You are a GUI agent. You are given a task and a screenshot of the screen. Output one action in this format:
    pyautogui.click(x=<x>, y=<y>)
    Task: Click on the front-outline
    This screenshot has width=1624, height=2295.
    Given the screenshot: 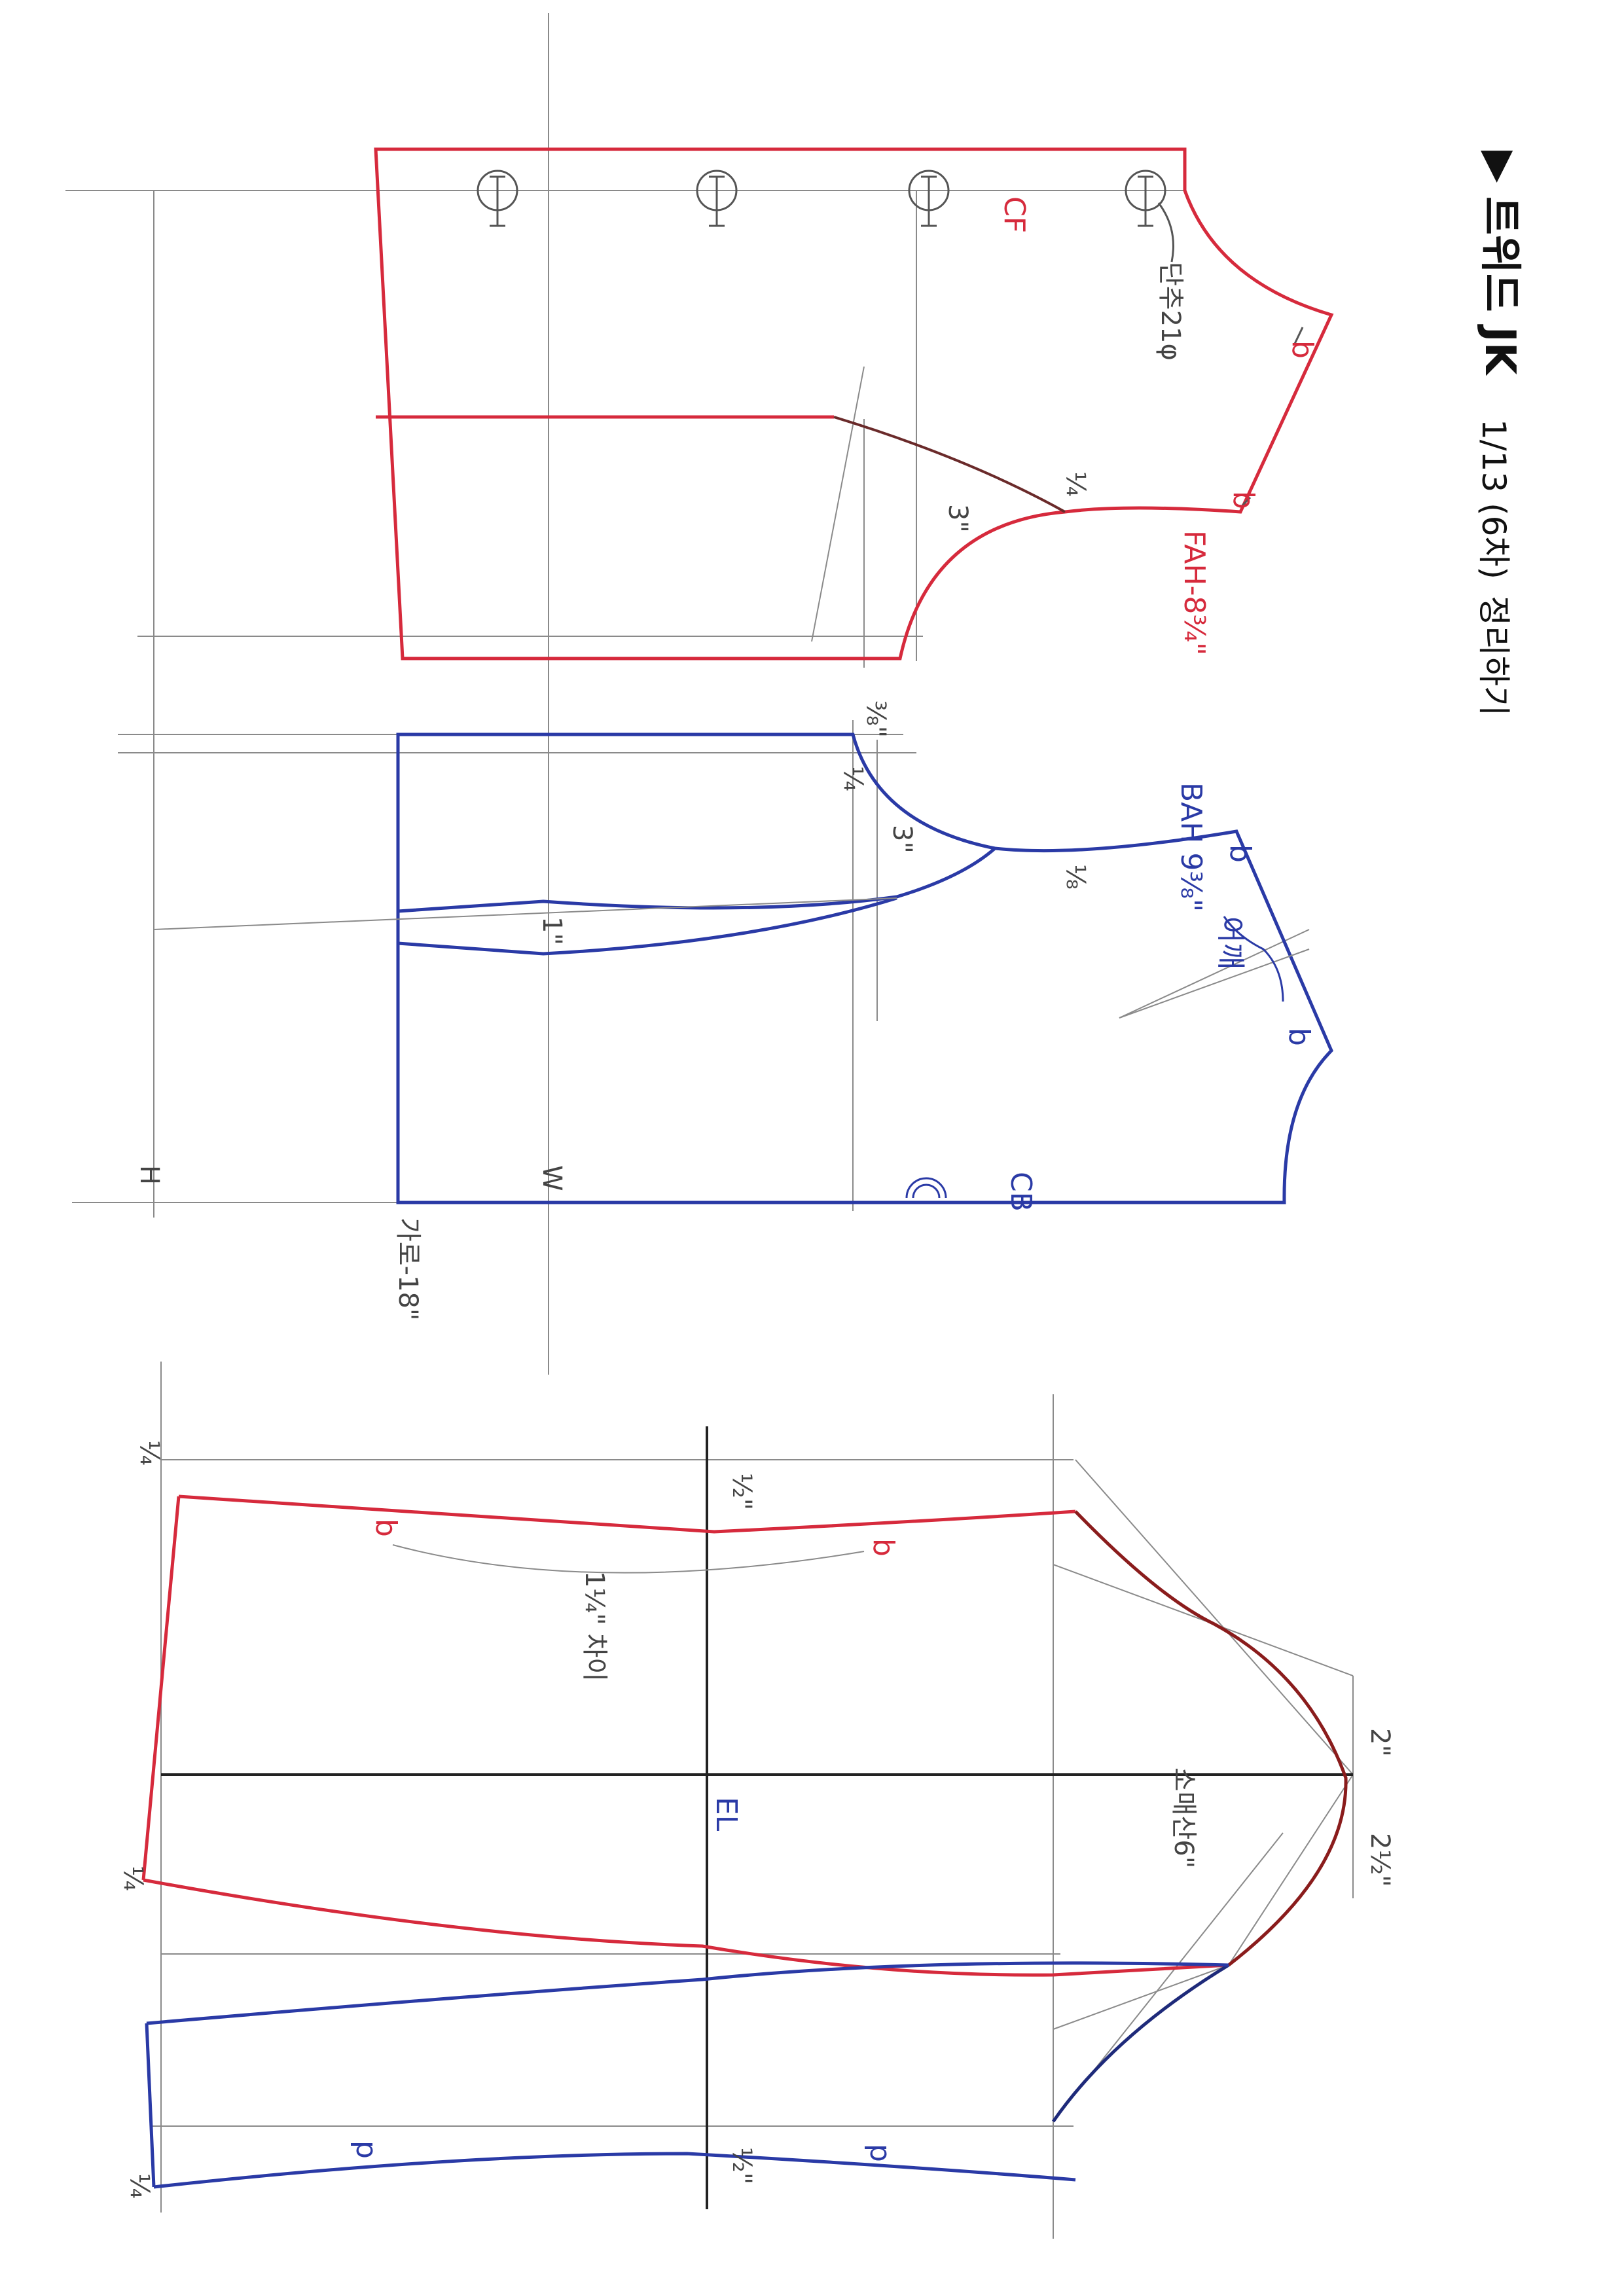 What is the action you would take?
    pyautogui.click(x=854, y=404)
    